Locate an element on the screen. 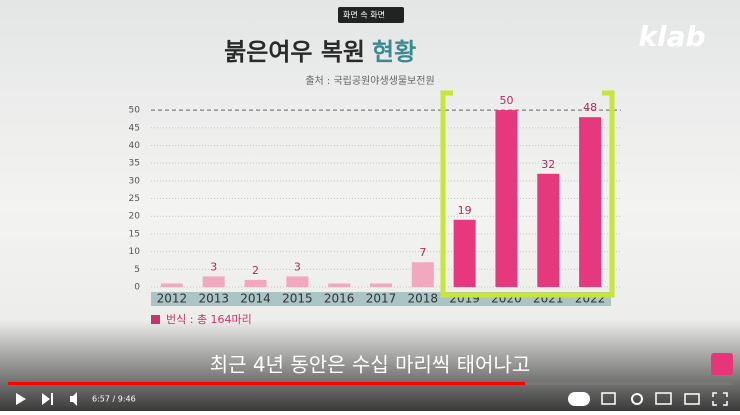  x-tick-label: 2012 is located at coordinates (172, 299).